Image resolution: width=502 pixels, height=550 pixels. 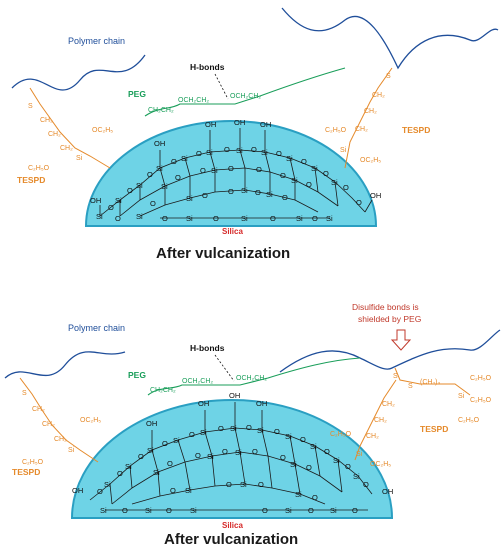 What do you see at coordinates (231, 539) in the screenshot?
I see `panel-caption: After vulcanization` at bounding box center [231, 539].